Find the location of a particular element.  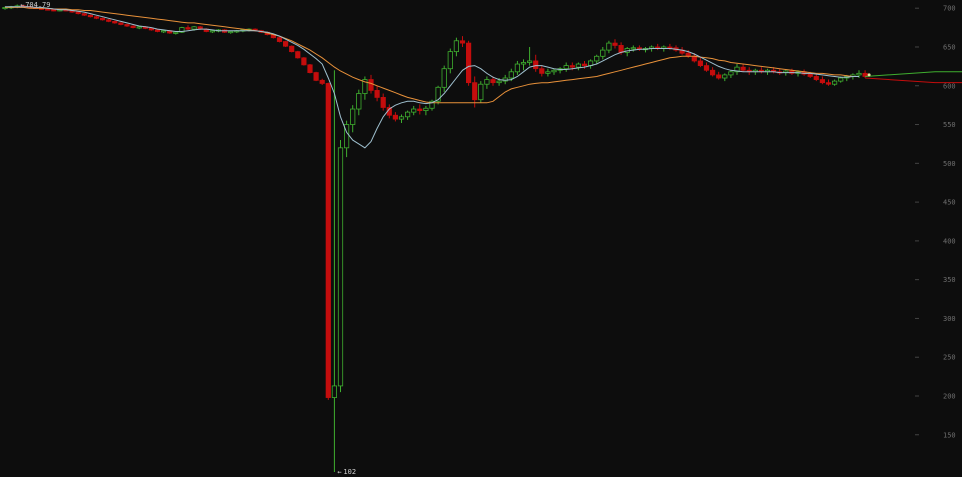

y-tick-label: 450 is located at coordinates (949, 203).